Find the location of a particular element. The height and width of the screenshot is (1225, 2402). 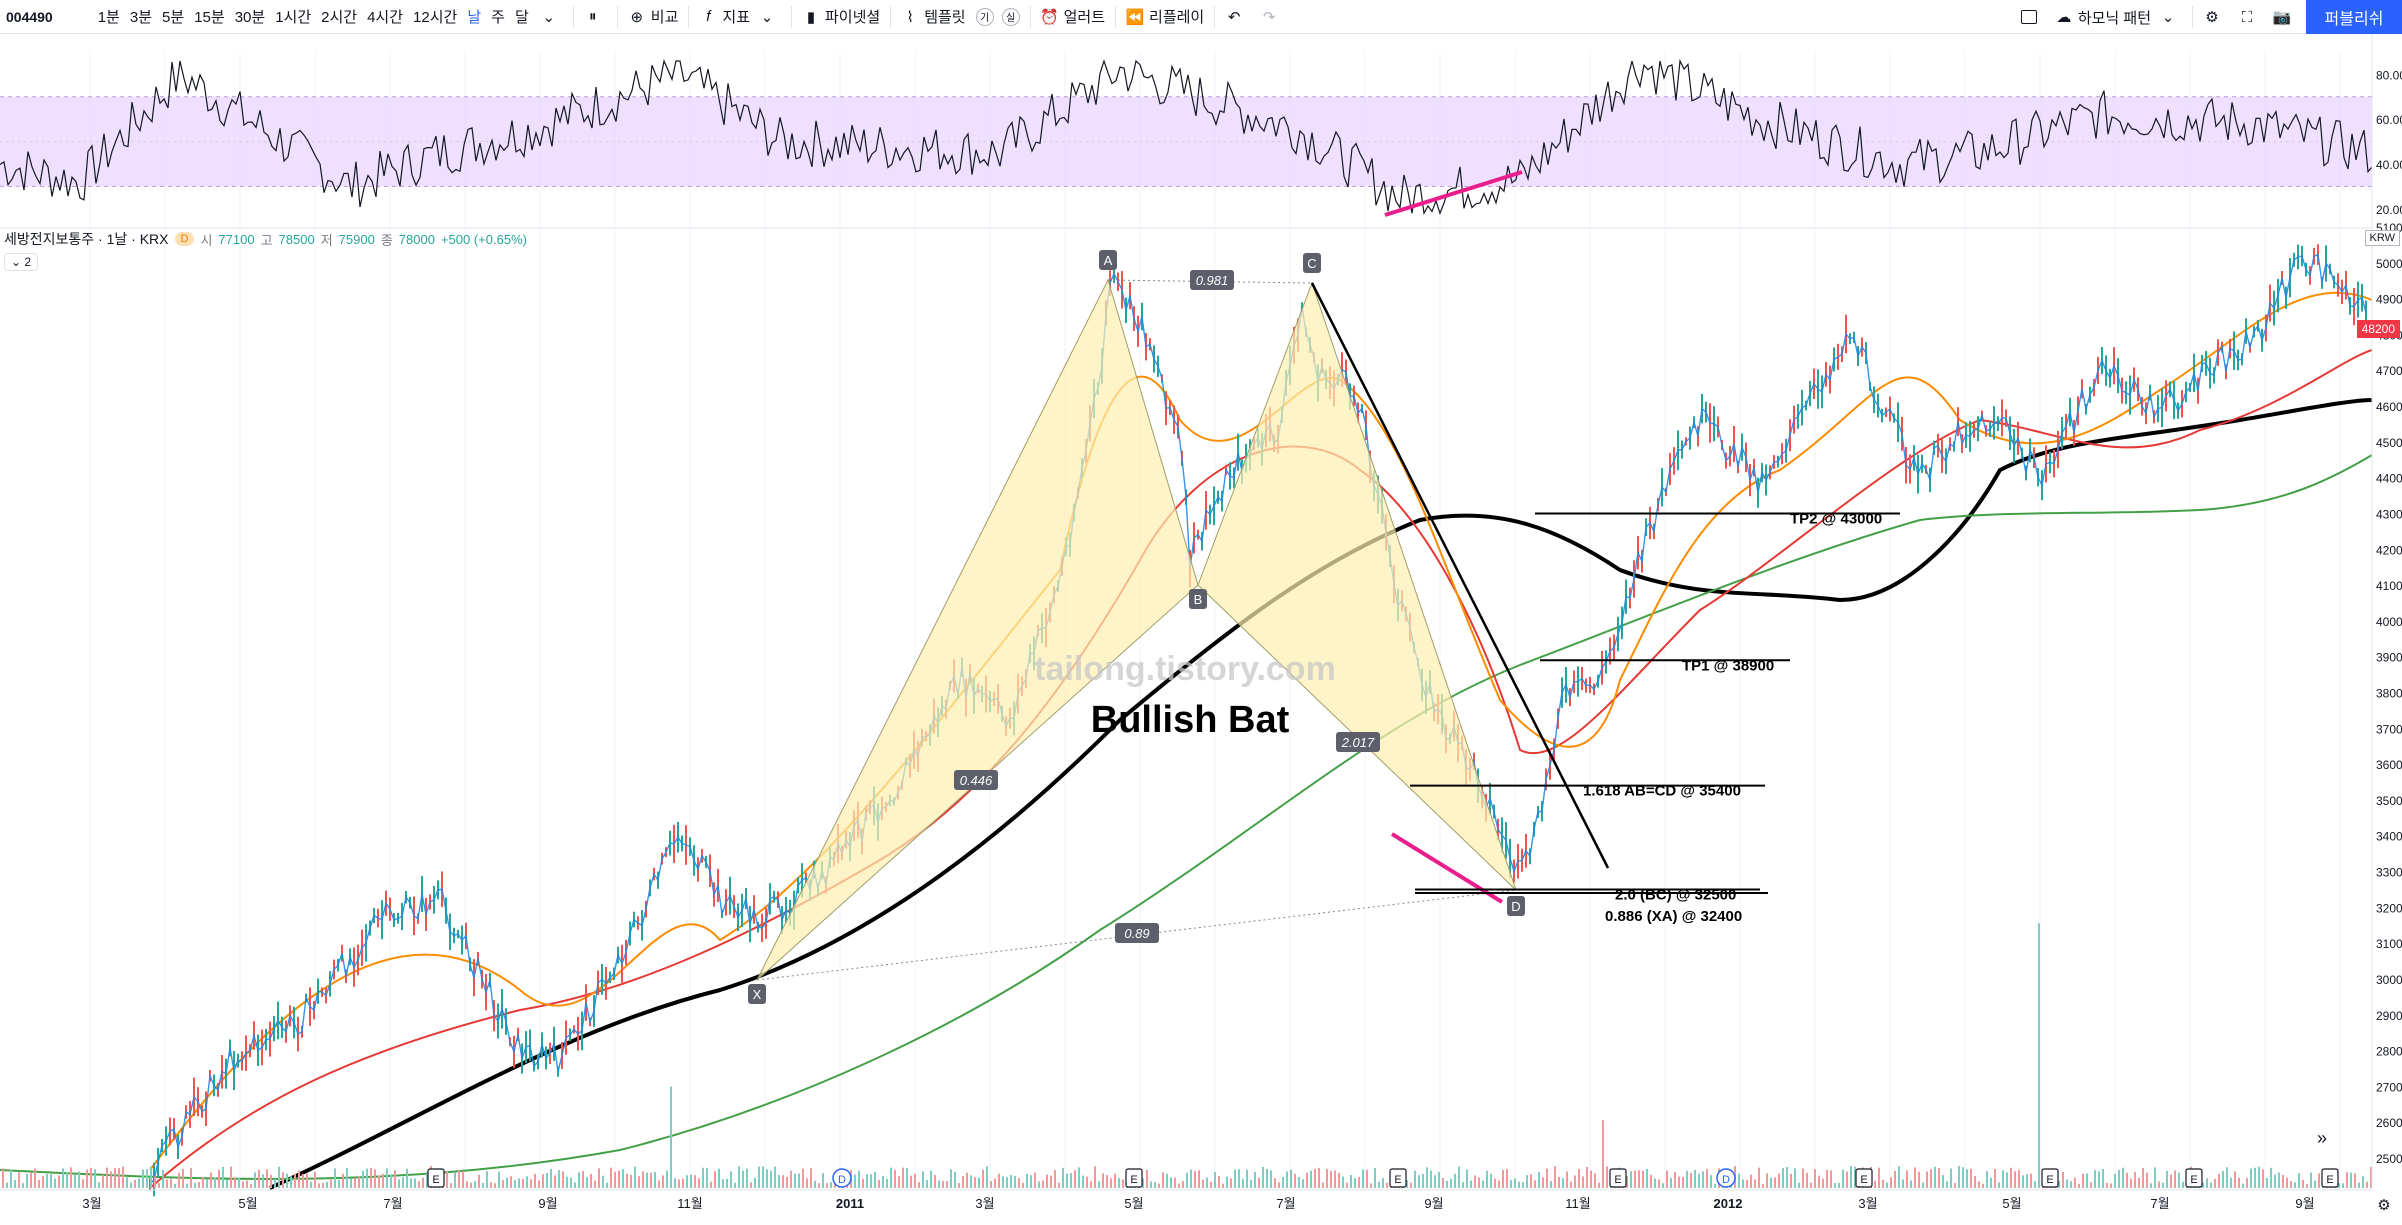

interval-option: 1분 is located at coordinates (108, 17).